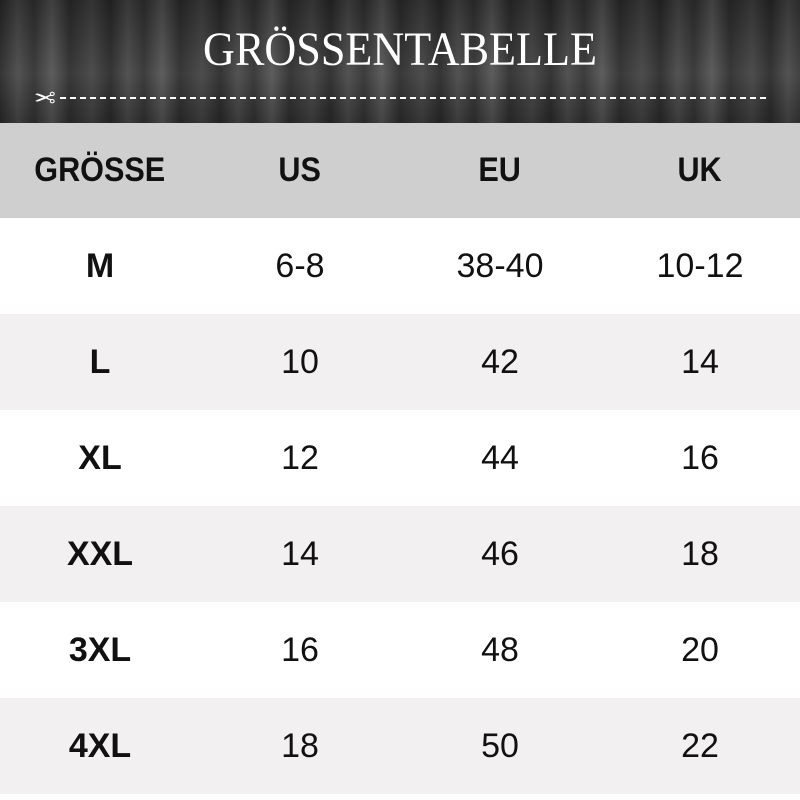 The image size is (800, 800). I want to click on header-size: GRÖSSE, so click(100, 170).